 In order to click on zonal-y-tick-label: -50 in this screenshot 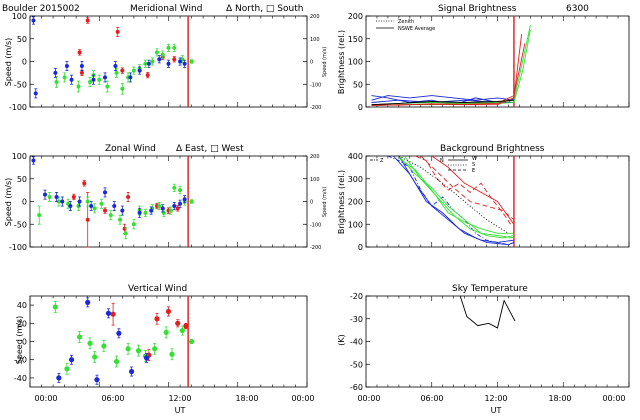, I will do `click(20, 224)`.